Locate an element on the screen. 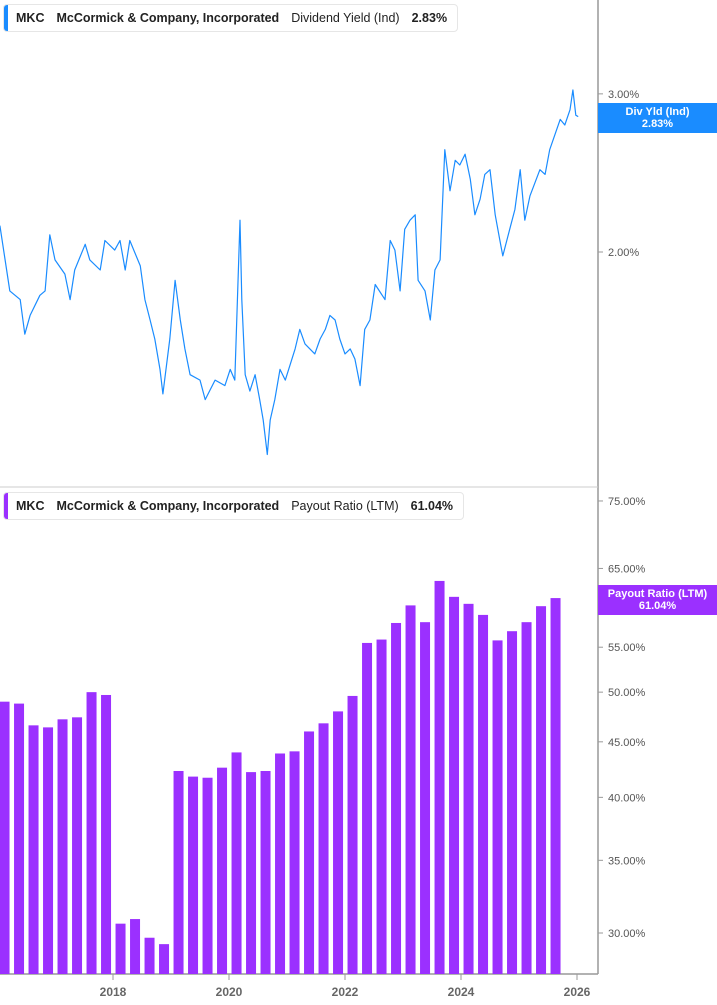  x-tick-label: 2020 is located at coordinates (229, 992).